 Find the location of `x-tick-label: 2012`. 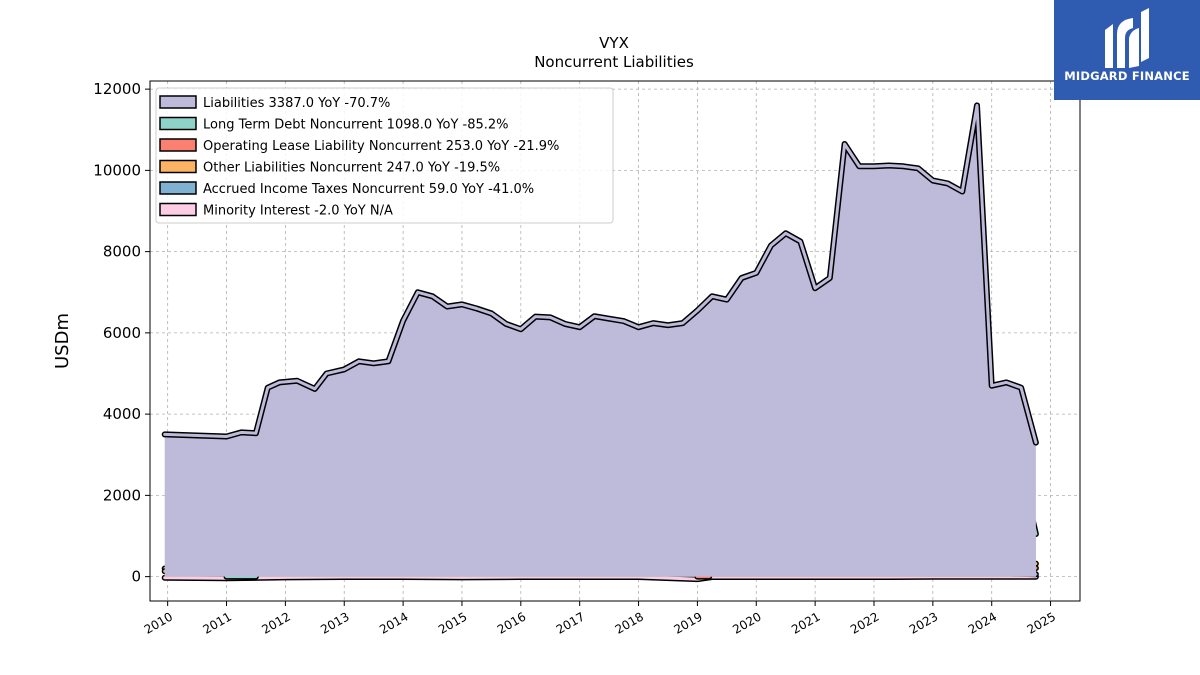

x-tick-label: 2012 is located at coordinates (275, 622).